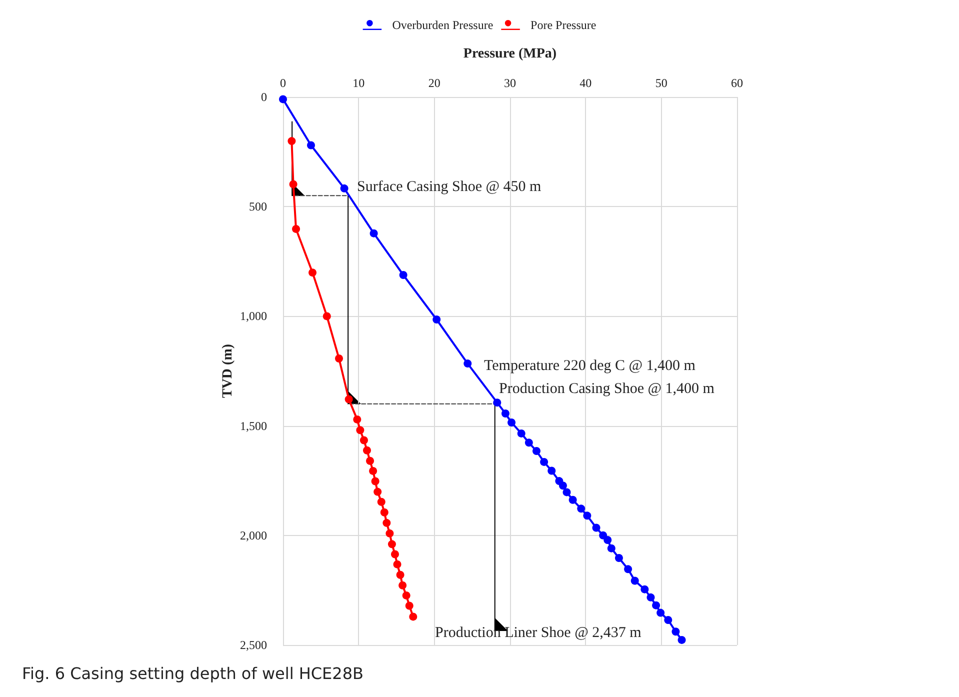 This screenshot has width=959, height=697. What do you see at coordinates (258, 207) in the screenshot?
I see `y-tick-label: 500` at bounding box center [258, 207].